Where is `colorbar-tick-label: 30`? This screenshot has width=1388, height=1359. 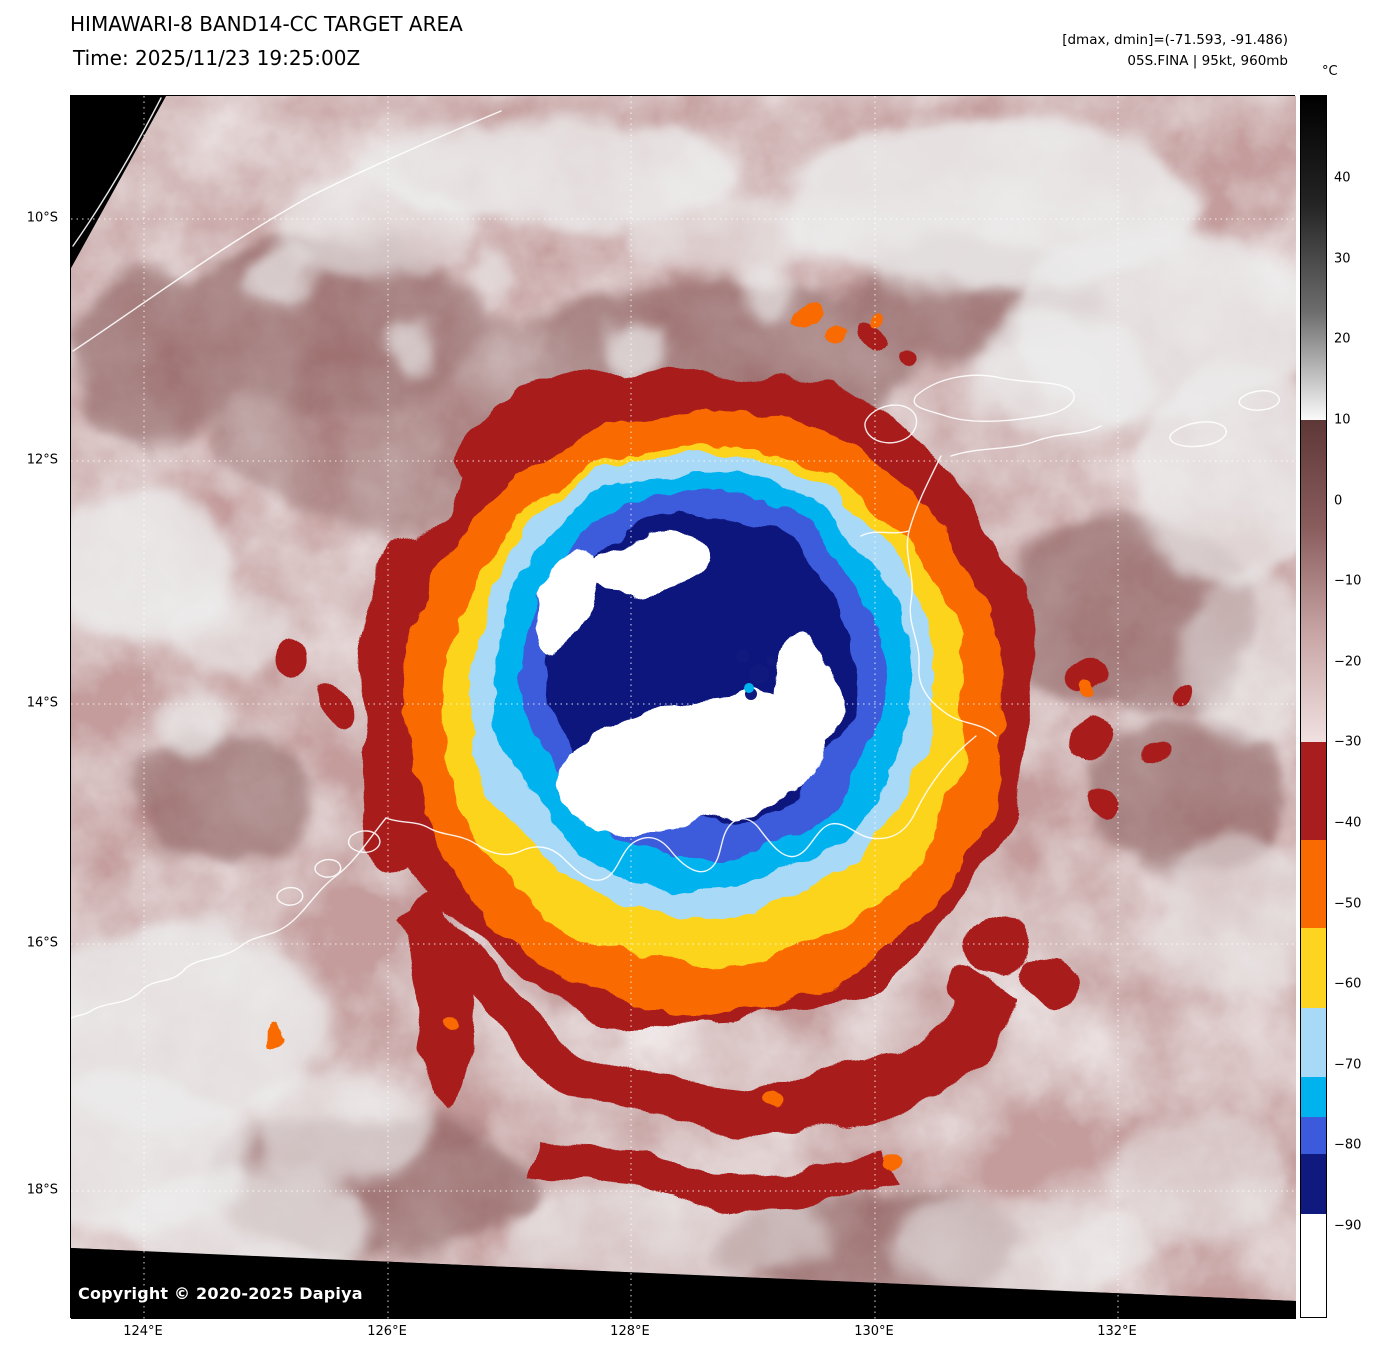
colorbar-tick-label: 30 is located at coordinates (1342, 259).